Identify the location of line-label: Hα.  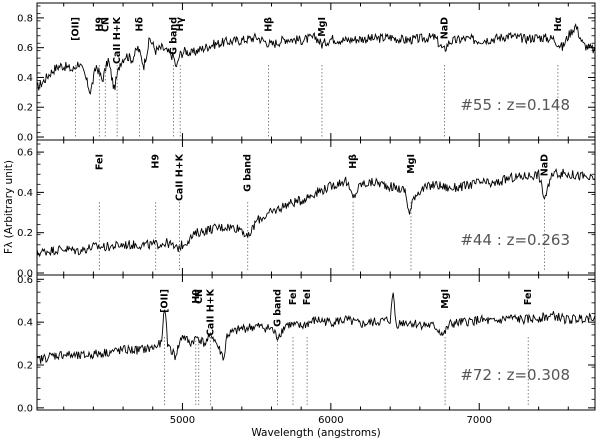
(558, 24).